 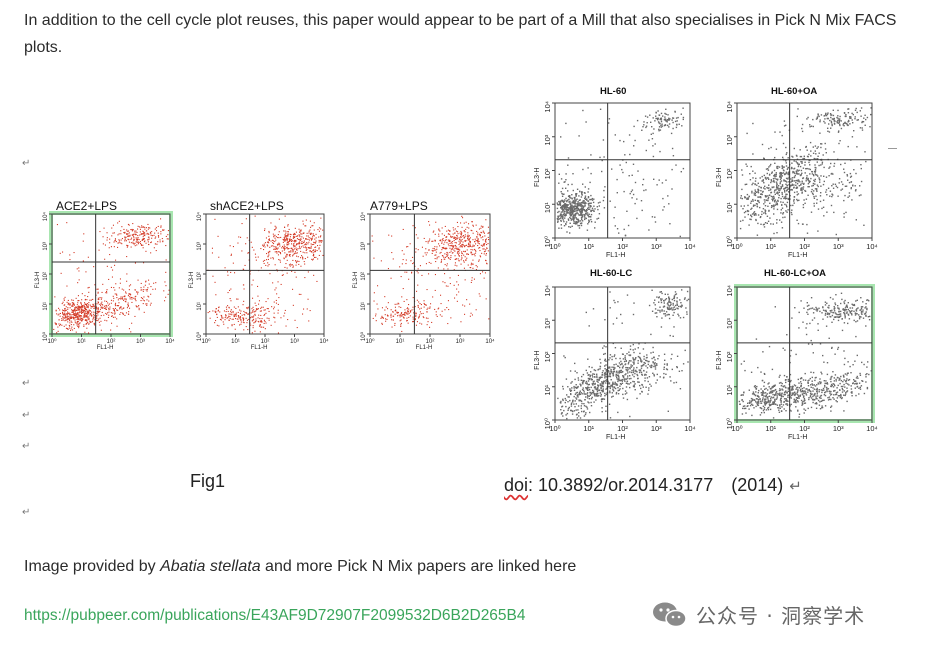 What do you see at coordinates (87, 206) in the screenshot?
I see `plot-title-ace2-lps: ACE2+LPS` at bounding box center [87, 206].